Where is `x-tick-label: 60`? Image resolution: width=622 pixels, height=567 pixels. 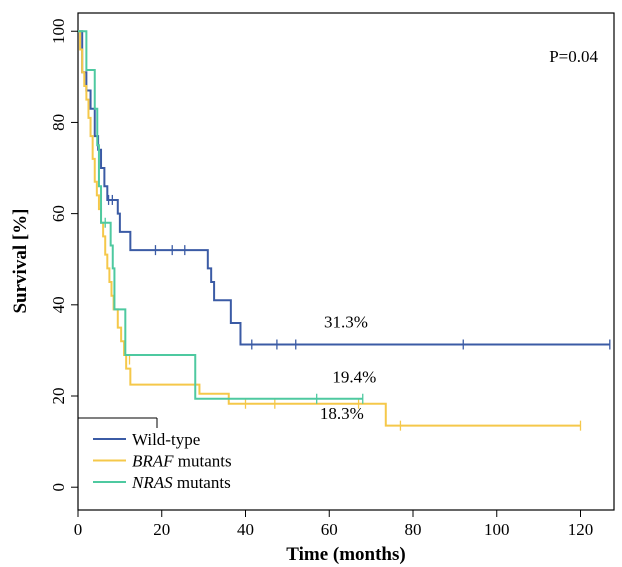 x-tick-label: 60 is located at coordinates (329, 529).